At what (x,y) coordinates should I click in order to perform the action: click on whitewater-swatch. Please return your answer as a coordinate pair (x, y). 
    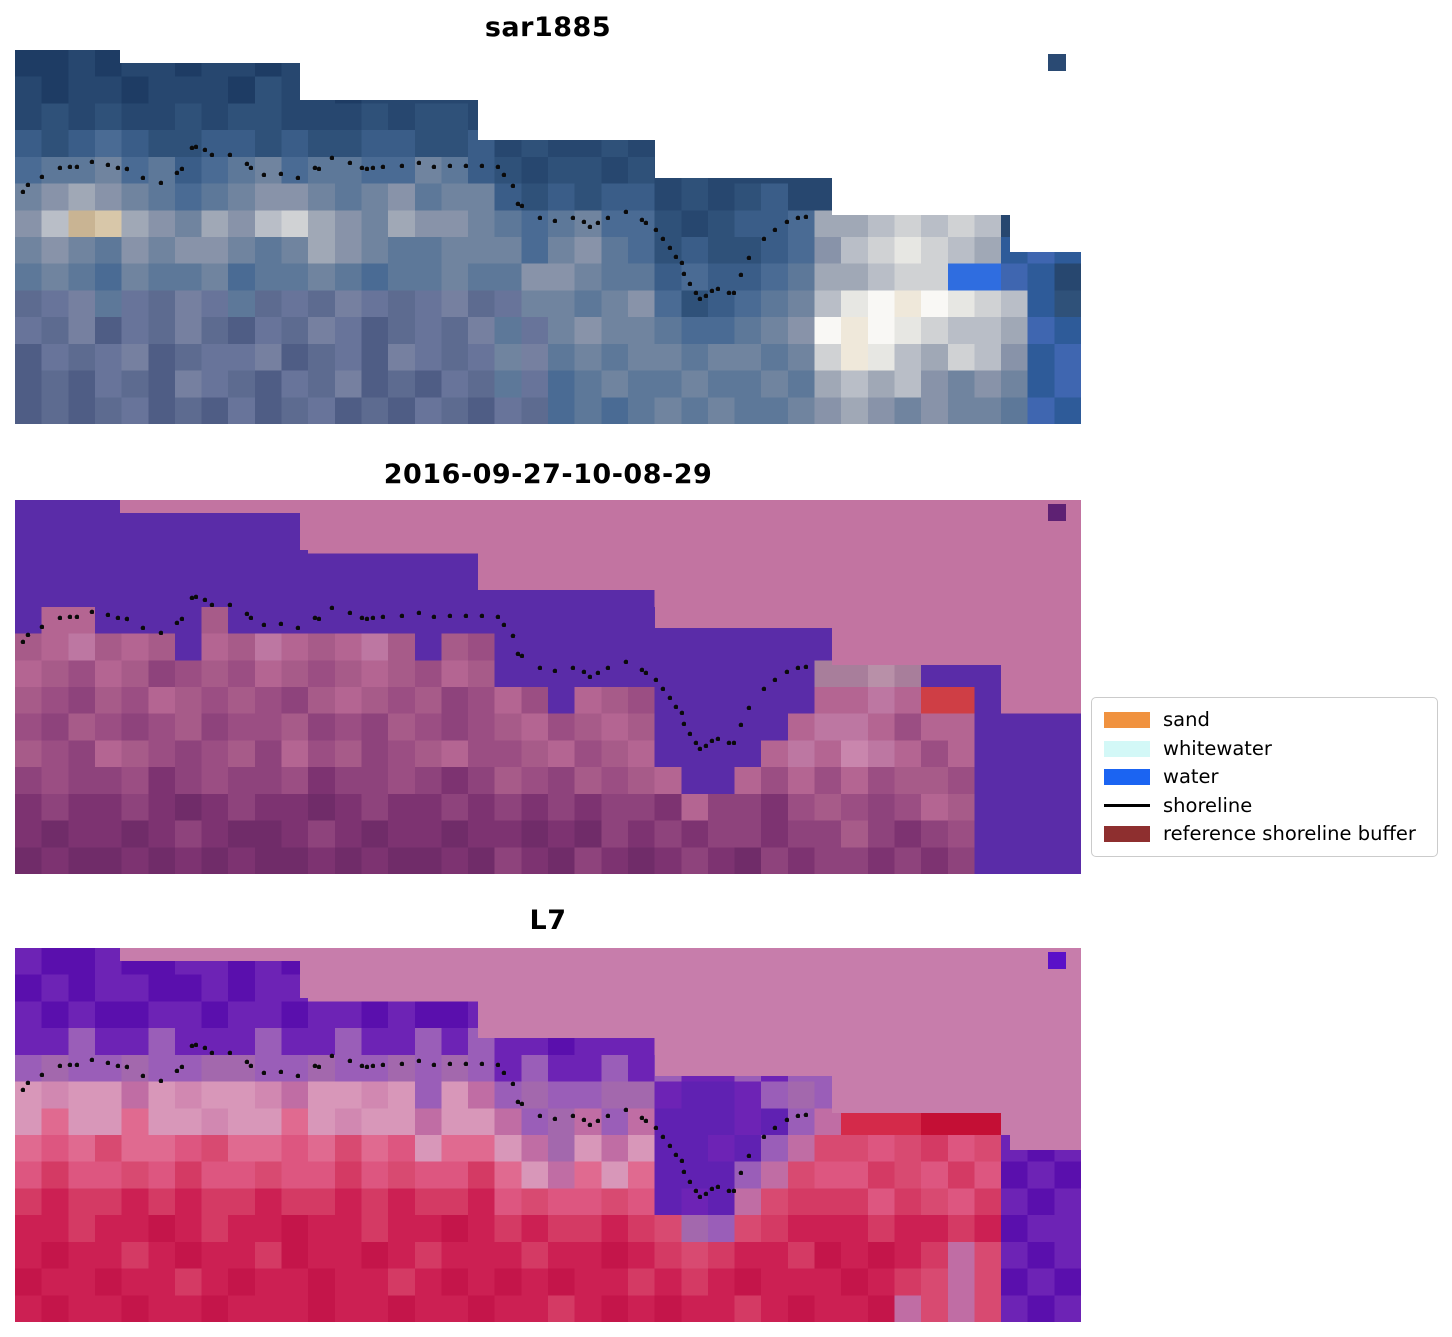
    Looking at the image, I should click on (1127, 748).